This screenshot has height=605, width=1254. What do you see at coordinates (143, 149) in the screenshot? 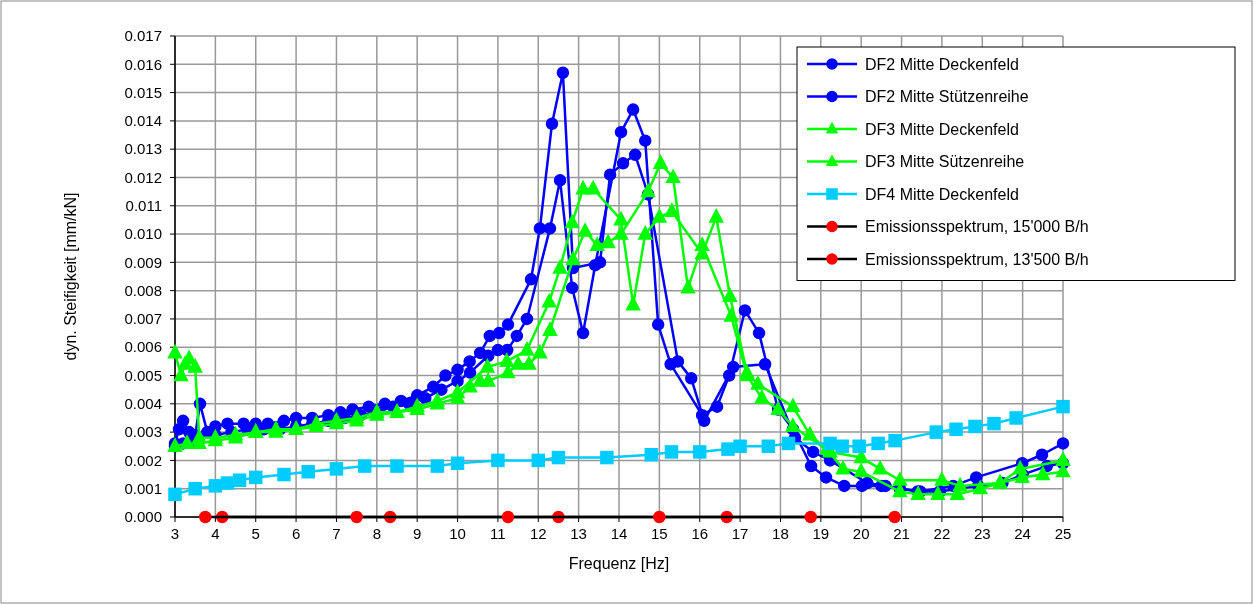
I see `y-tick-label: 0.013` at bounding box center [143, 149].